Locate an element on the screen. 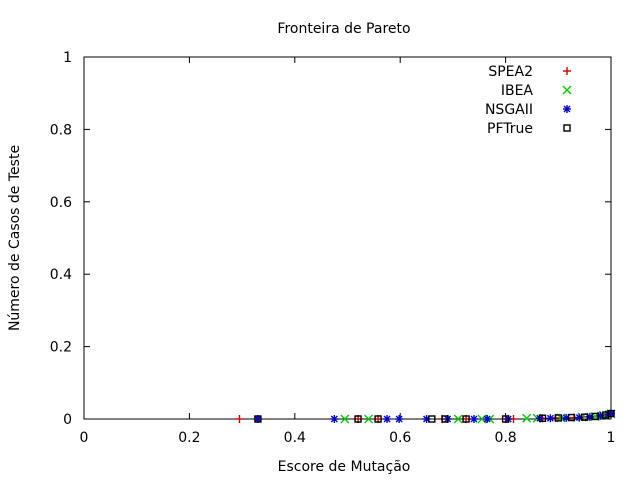  legend-label: NSGAII is located at coordinates (509, 110).